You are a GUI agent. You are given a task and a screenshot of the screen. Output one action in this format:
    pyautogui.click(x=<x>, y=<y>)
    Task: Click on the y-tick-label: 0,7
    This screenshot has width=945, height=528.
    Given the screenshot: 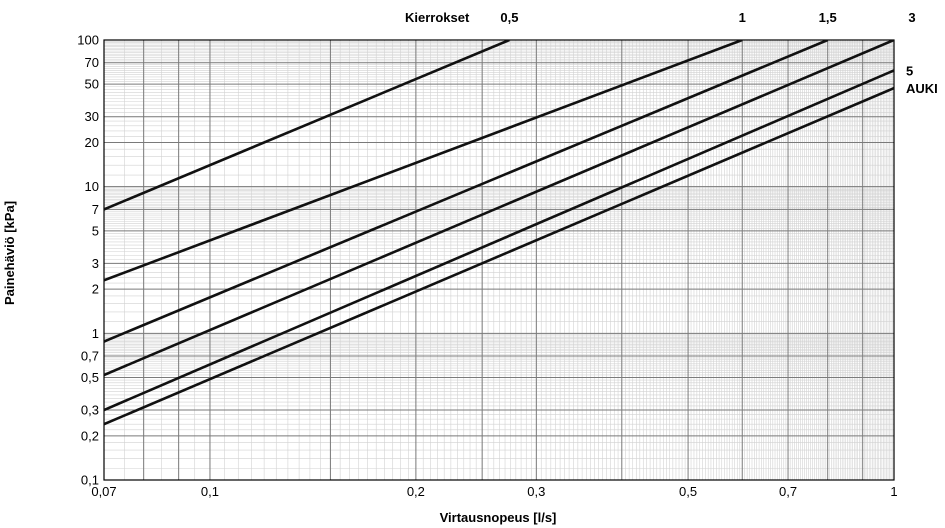 What is the action you would take?
    pyautogui.click(x=90, y=356)
    